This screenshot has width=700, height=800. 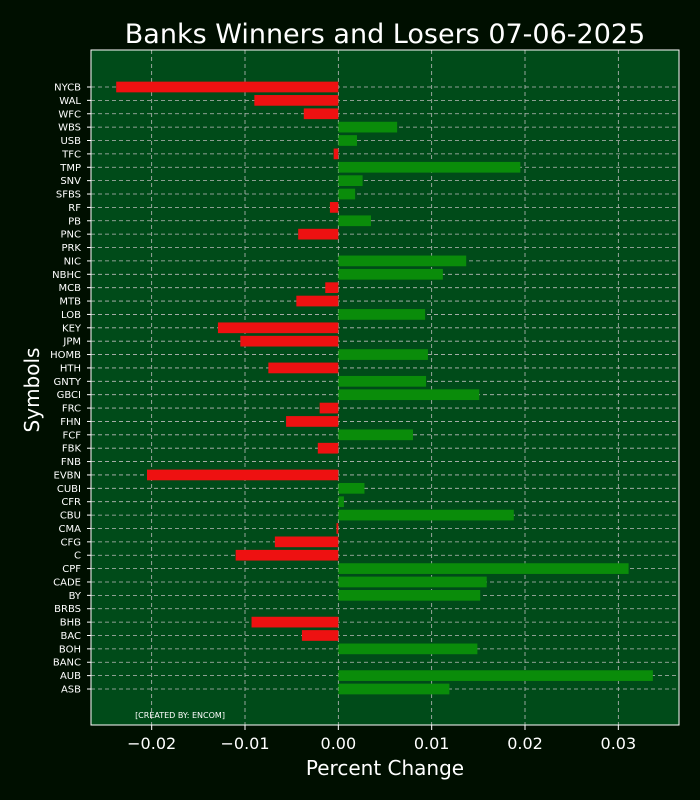 I want to click on bar-tfc, so click(x=336, y=154).